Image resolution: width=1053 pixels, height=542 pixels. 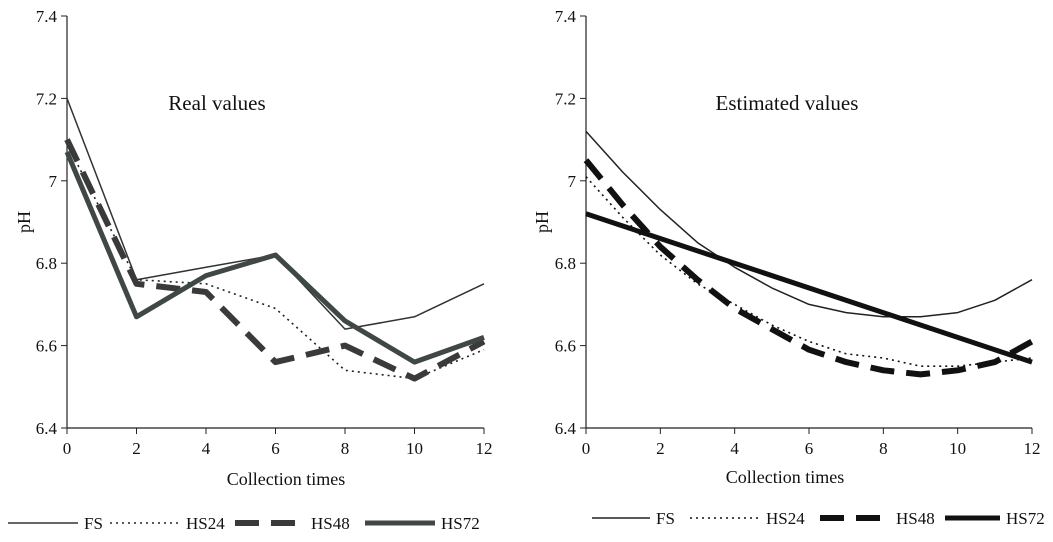 I want to click on series-line-hs72, so click(x=809, y=288).